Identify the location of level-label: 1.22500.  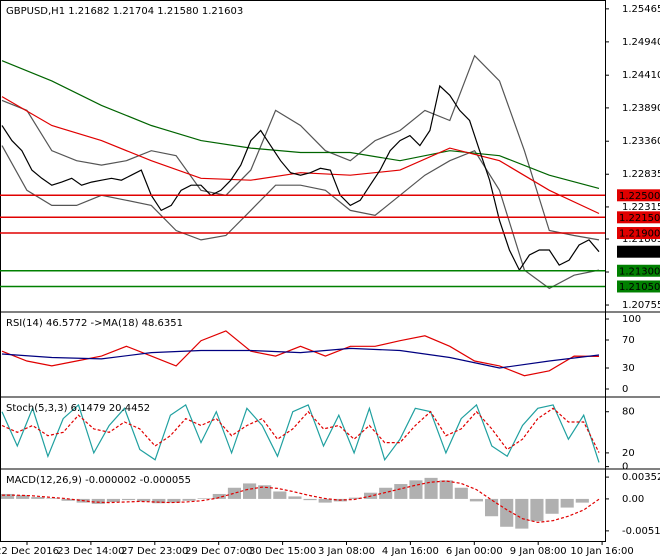
(639, 196).